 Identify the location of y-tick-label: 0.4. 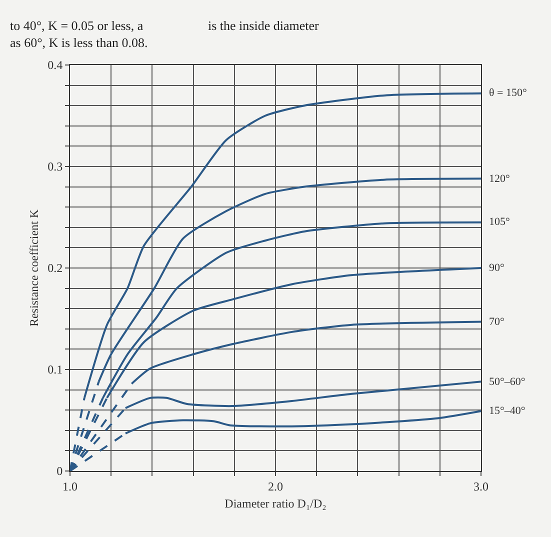
(55, 65).